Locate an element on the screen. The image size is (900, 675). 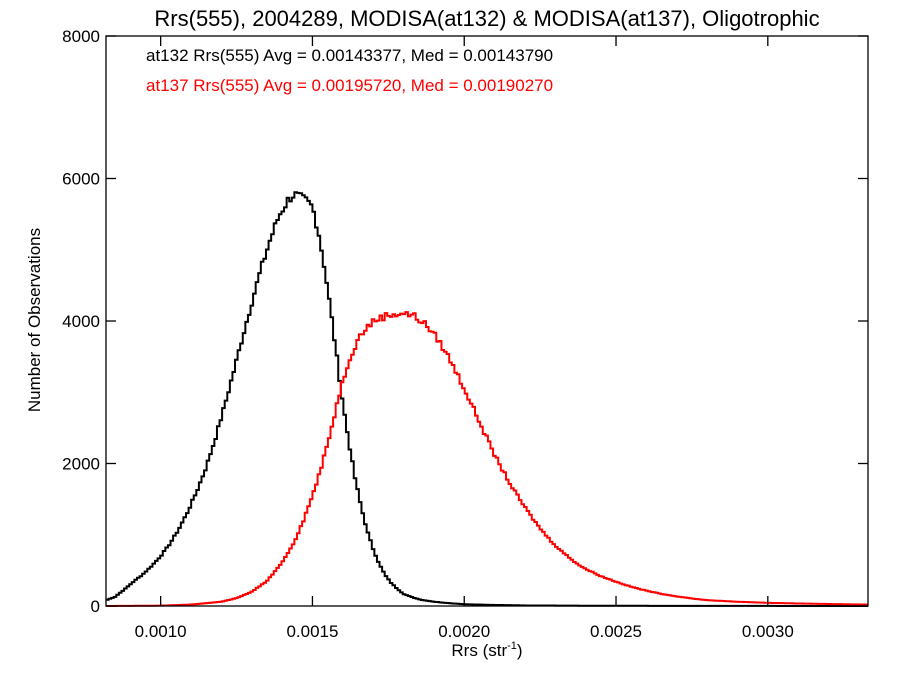
x-tick-label: 0.0030 is located at coordinates (768, 631).